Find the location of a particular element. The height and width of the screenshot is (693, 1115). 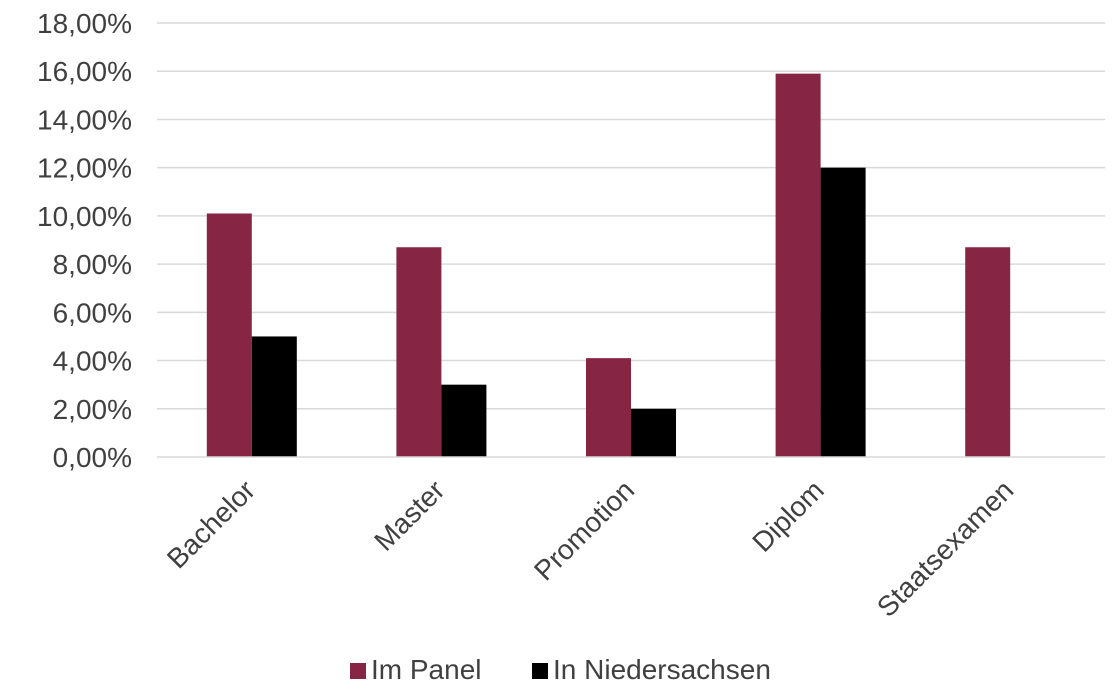

x-category-label: Bachelor is located at coordinates (211, 524).